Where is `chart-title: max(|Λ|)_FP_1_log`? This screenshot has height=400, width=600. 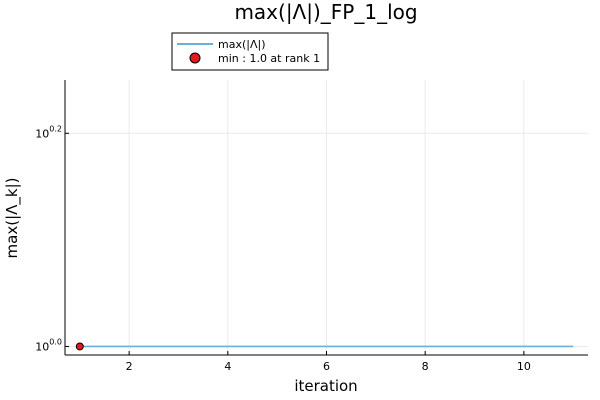 chart-title: max(|Λ|)_FP_1_log is located at coordinates (325, 12).